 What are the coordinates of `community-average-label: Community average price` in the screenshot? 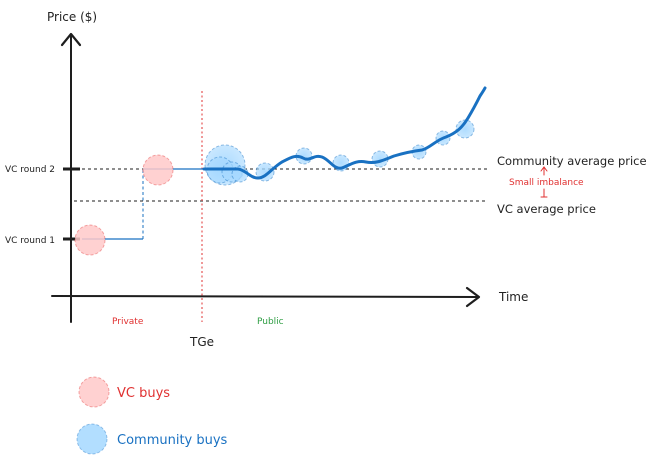 It's located at (572, 161).